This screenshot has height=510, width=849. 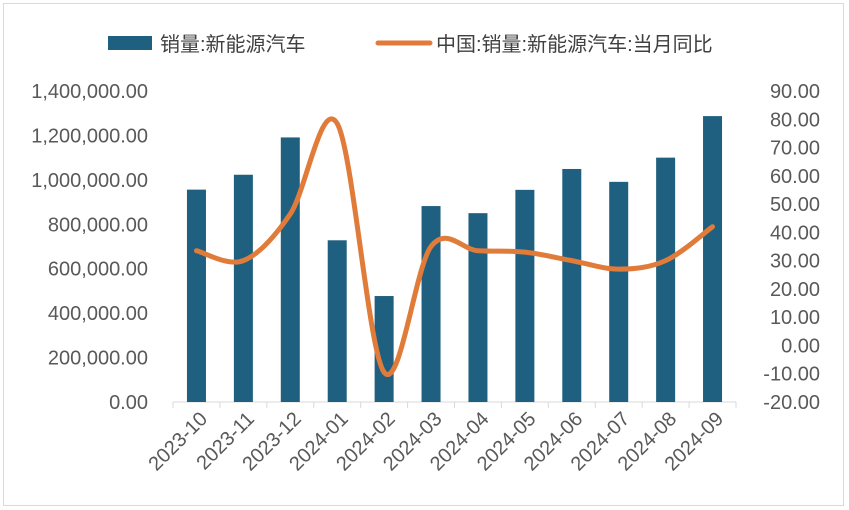 What do you see at coordinates (795, 177) in the screenshot?
I see `right-axis-tick-label: 60.00` at bounding box center [795, 177].